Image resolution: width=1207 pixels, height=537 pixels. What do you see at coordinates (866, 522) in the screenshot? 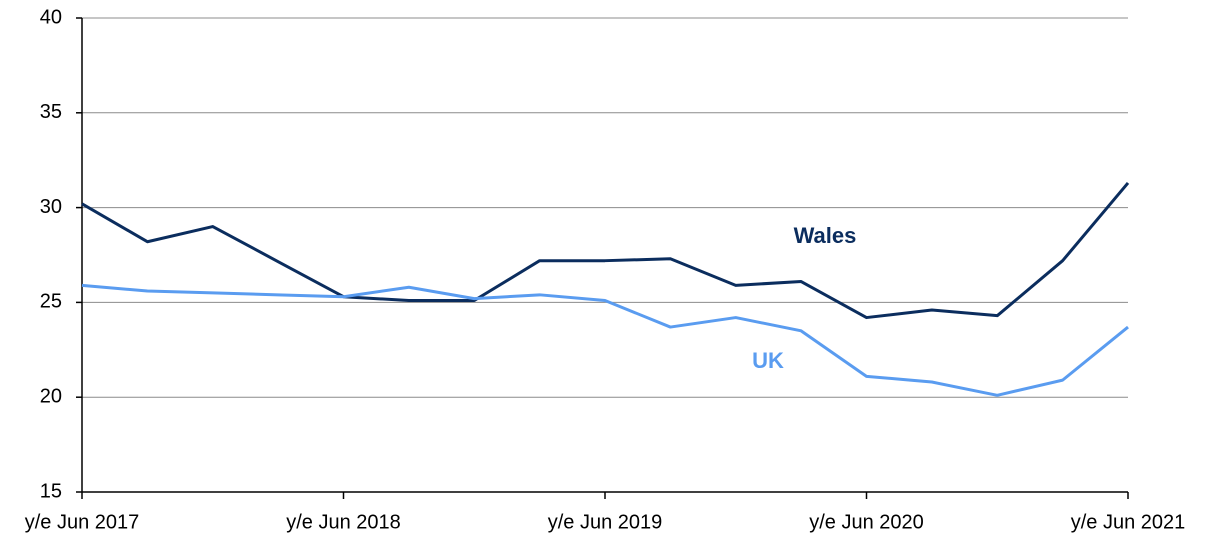
I see `x-tick-label: y/e Jun 2020` at bounding box center [866, 522].